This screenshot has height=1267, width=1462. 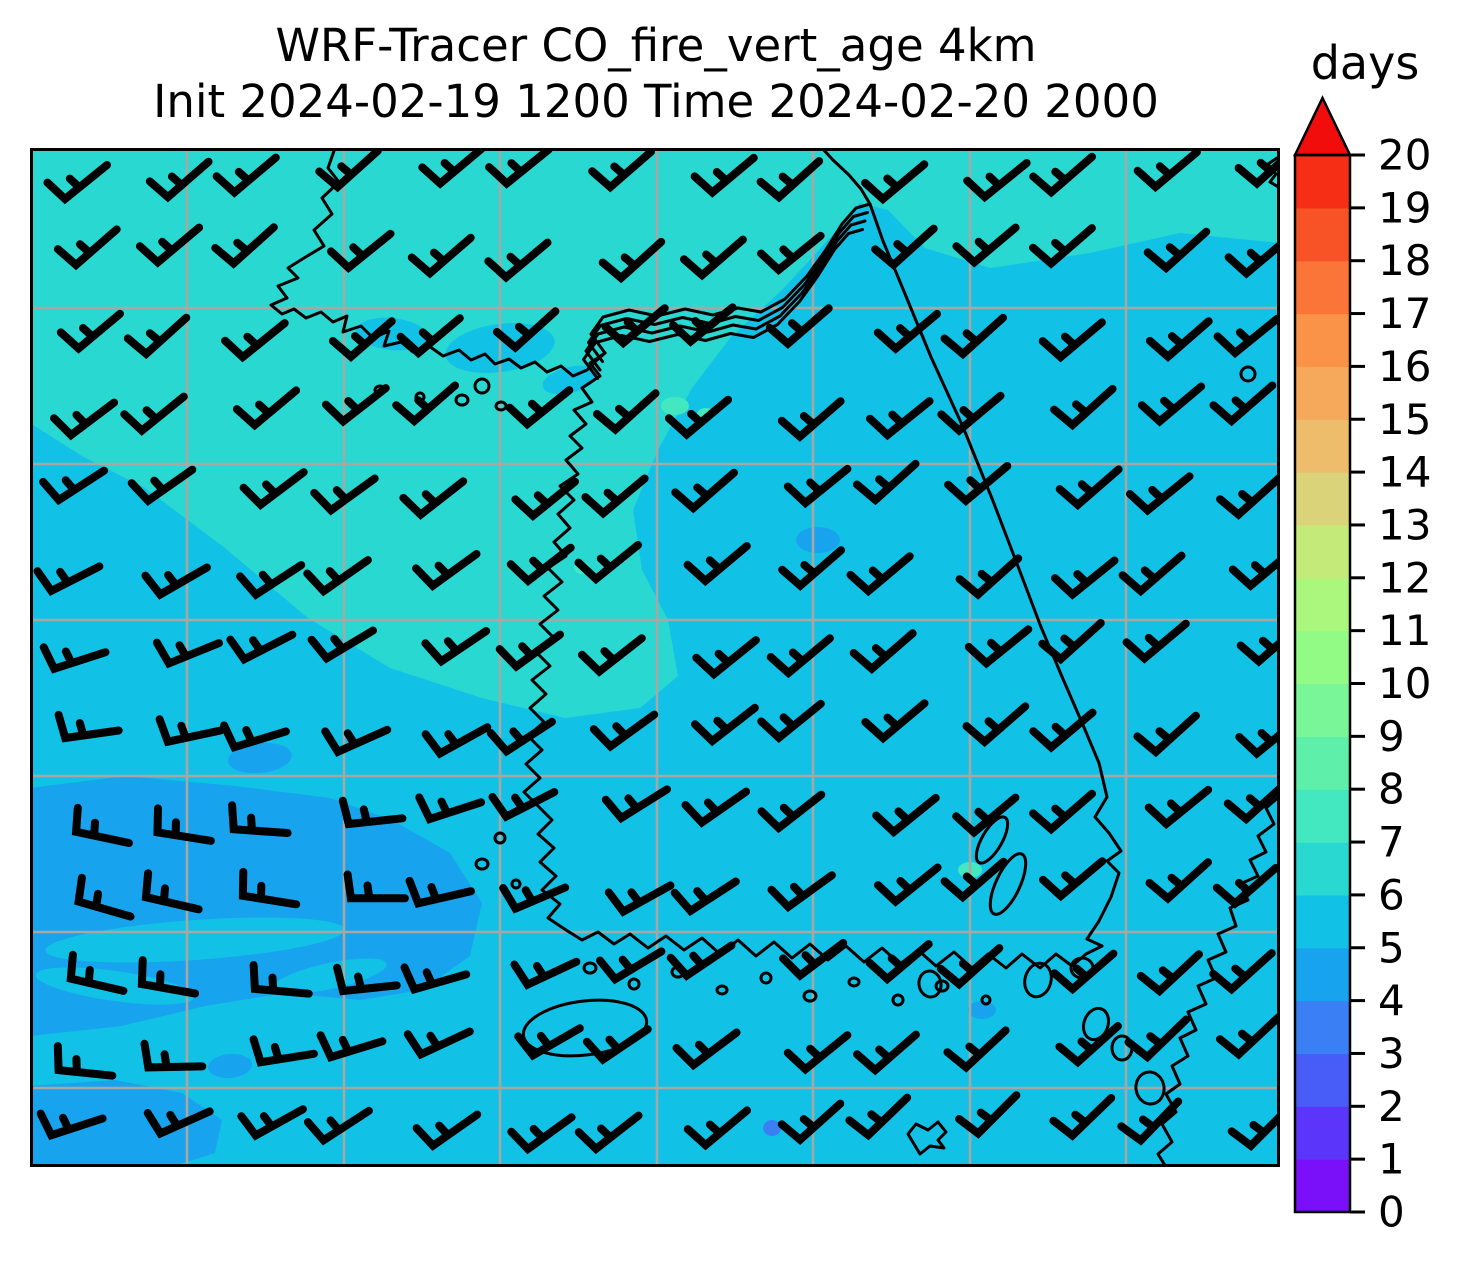 What do you see at coordinates (1391, 1000) in the screenshot?
I see `colorbar-tick-label: 4` at bounding box center [1391, 1000].